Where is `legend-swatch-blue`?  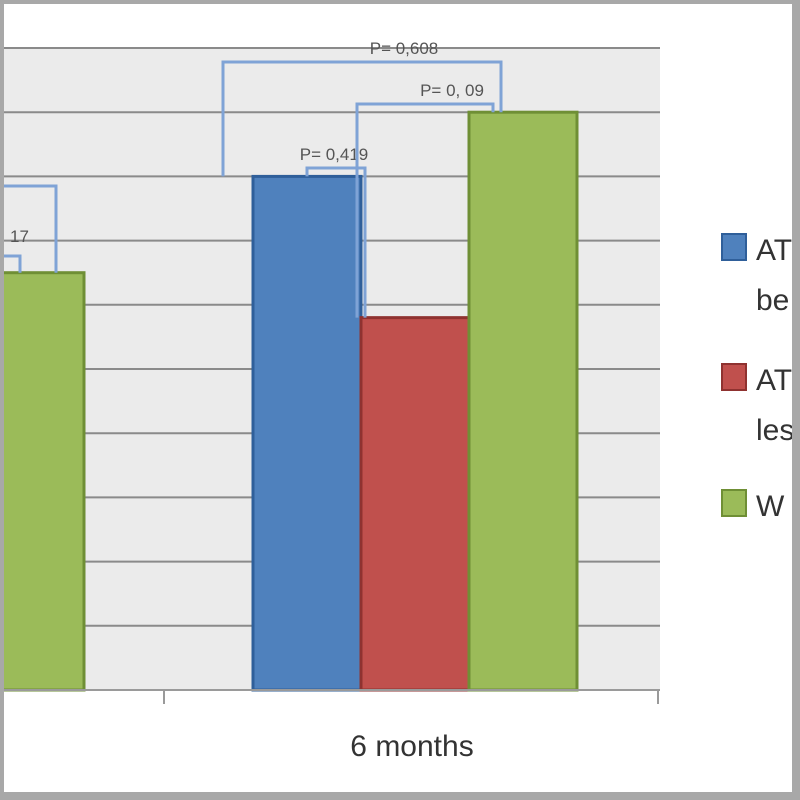 legend-swatch-blue is located at coordinates (734, 247).